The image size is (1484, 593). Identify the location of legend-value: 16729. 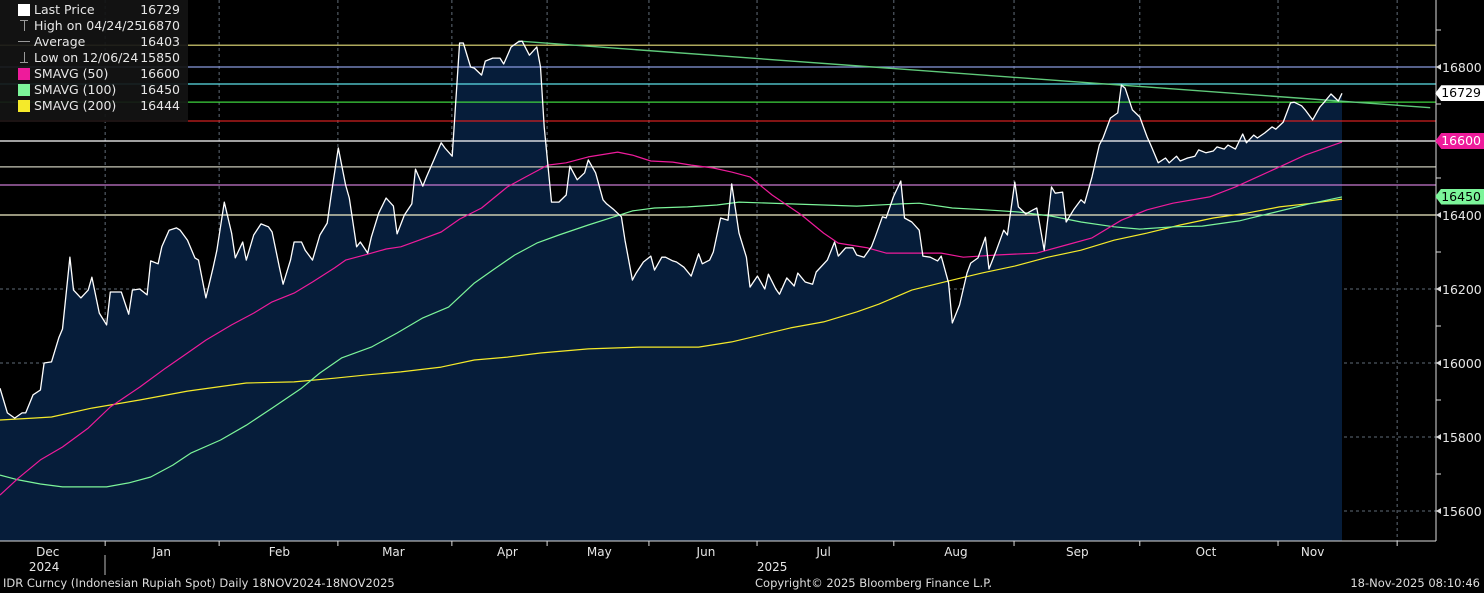
(160, 9).